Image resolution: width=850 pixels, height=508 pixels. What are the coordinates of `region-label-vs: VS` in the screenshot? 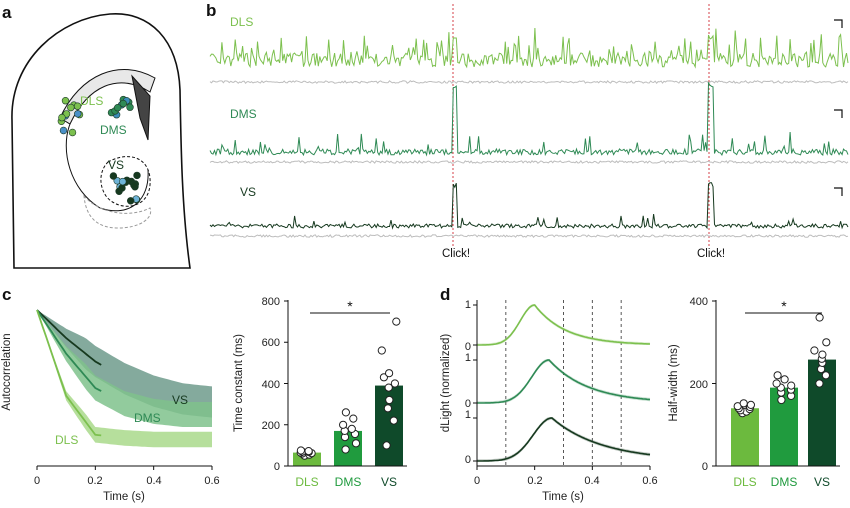 It's located at (116, 165).